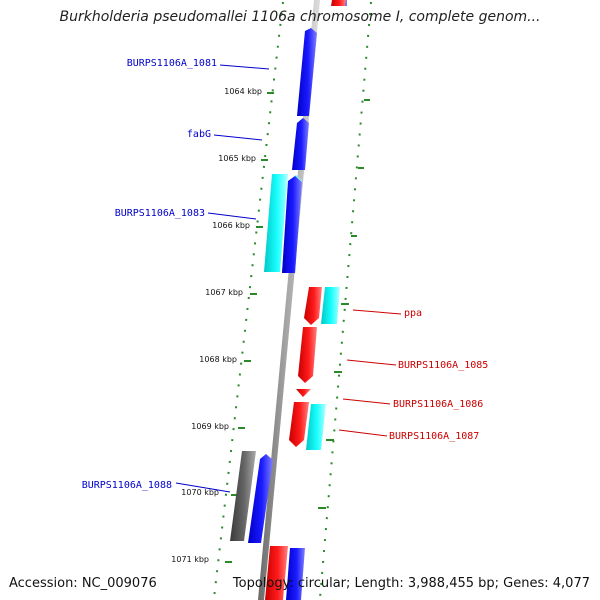 The image size is (600, 600). Describe the element at coordinates (160, 213) in the screenshot. I see `gene-label: BURPS1106A_1083` at that location.